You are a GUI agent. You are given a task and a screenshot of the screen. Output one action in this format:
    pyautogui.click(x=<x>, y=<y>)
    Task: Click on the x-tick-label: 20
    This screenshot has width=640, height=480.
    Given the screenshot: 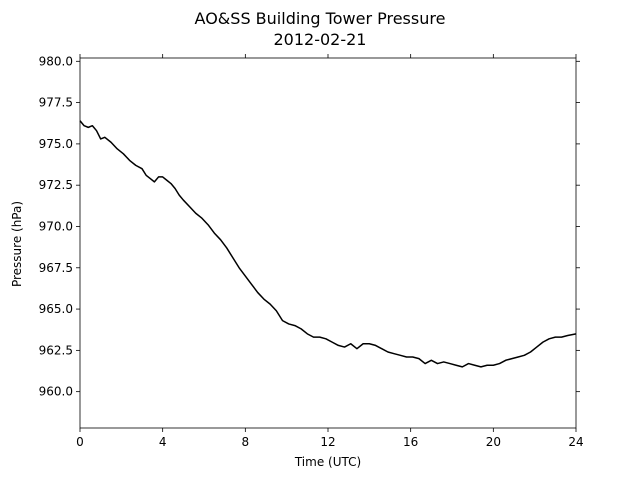 What is the action you would take?
    pyautogui.click(x=493, y=442)
    